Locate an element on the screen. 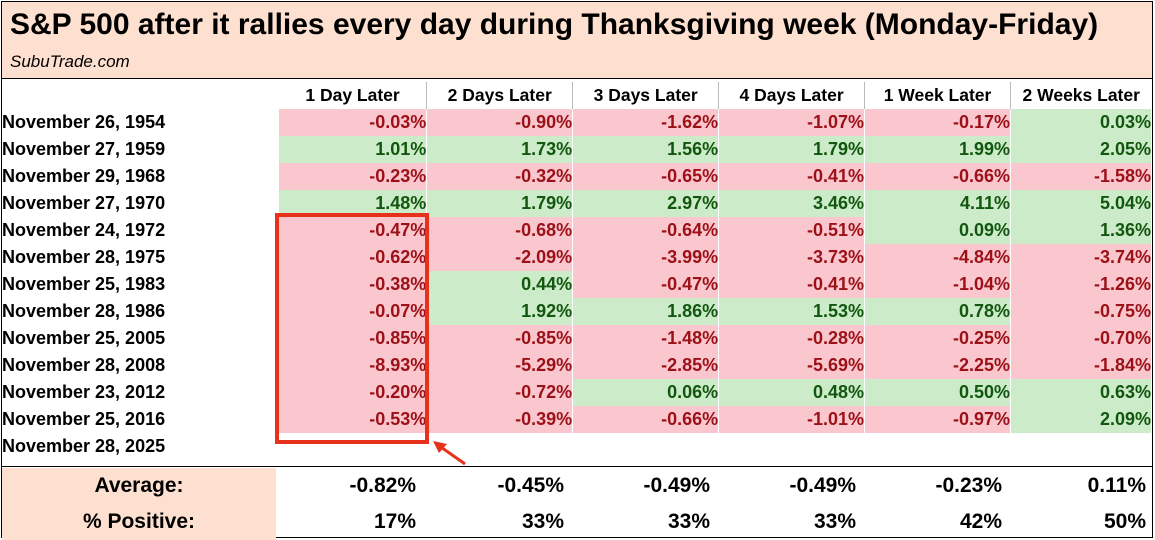 The height and width of the screenshot is (540, 1155). column-header: 1 Day Later is located at coordinates (353, 95).